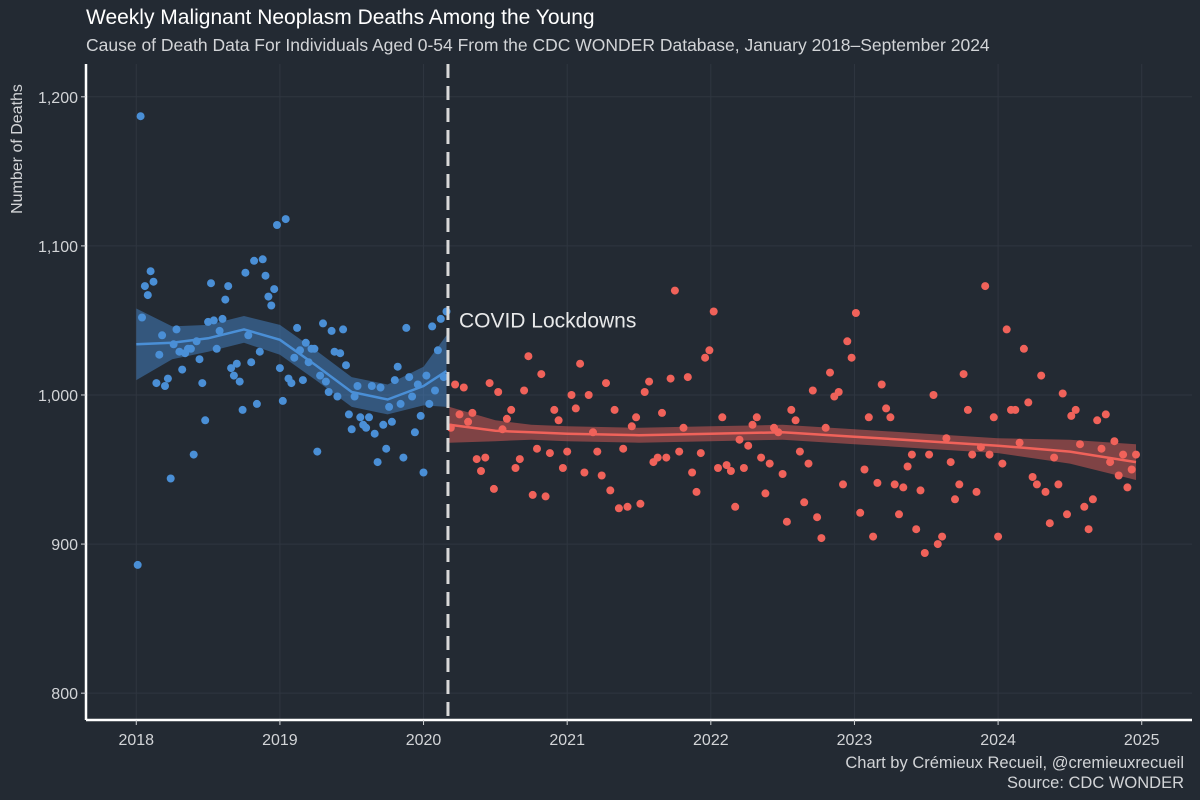 Image resolution: width=1200 pixels, height=800 pixels. Describe the element at coordinates (547, 320) in the screenshot. I see `covid-lockdown-label: COVID Lockdowns` at that location.